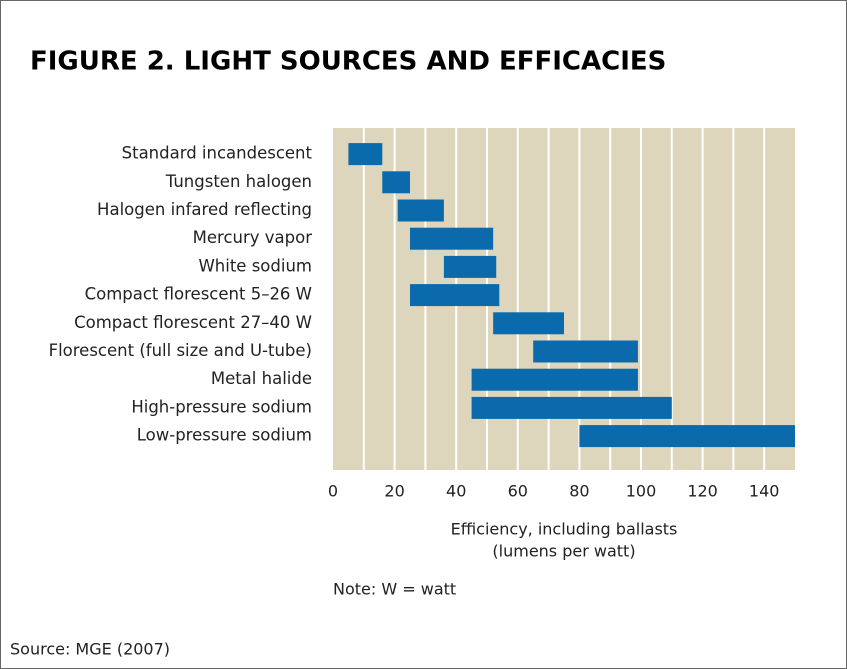 Image resolution: width=847 pixels, height=669 pixels. What do you see at coordinates (221, 406) in the screenshot?
I see `y-tick-label: High-pressure sodium` at bounding box center [221, 406].